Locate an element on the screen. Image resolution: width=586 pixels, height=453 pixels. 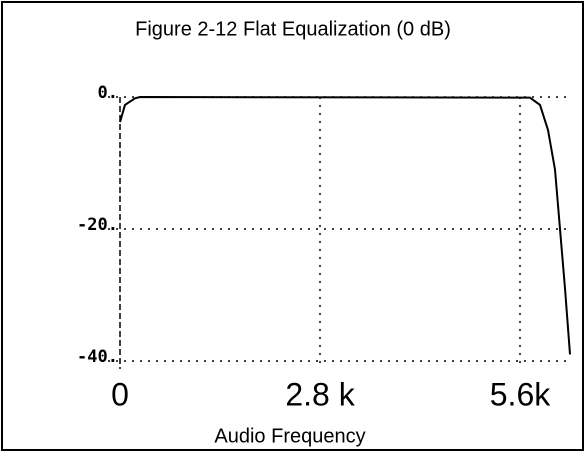
x-tick-label: 5.6k is located at coordinates (520, 394).